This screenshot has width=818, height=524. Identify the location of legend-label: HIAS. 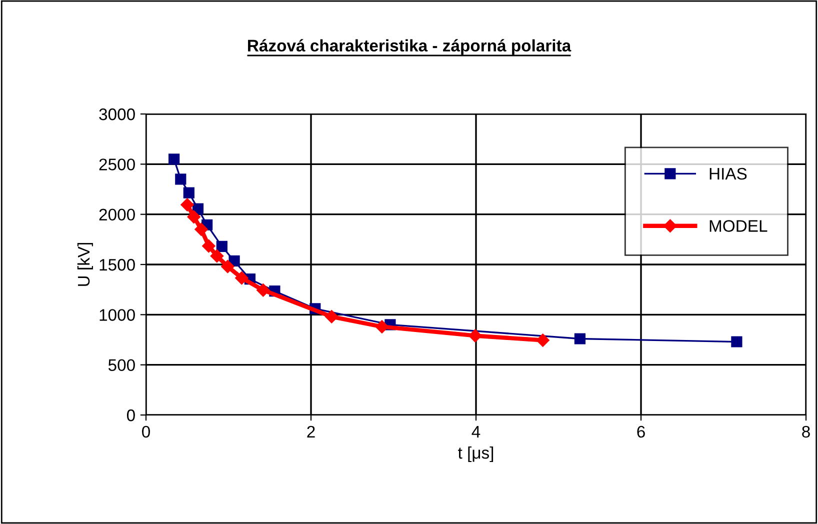
(728, 174).